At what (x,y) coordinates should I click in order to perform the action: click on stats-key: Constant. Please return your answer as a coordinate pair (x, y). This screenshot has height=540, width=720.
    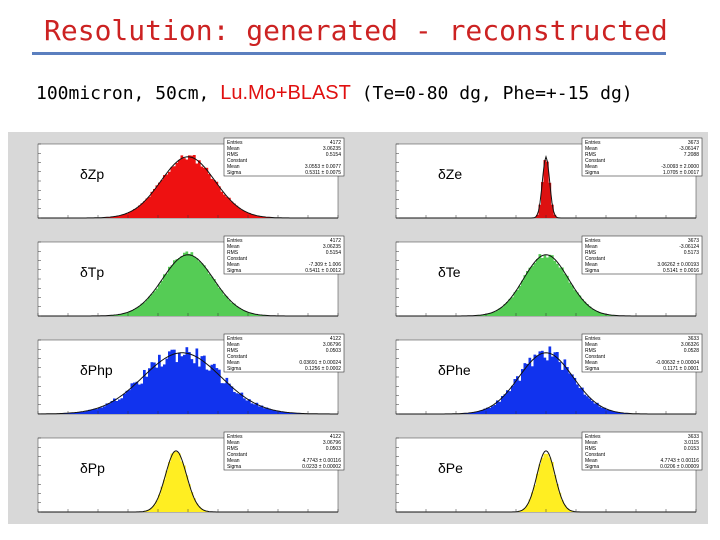
    Looking at the image, I should click on (237, 357).